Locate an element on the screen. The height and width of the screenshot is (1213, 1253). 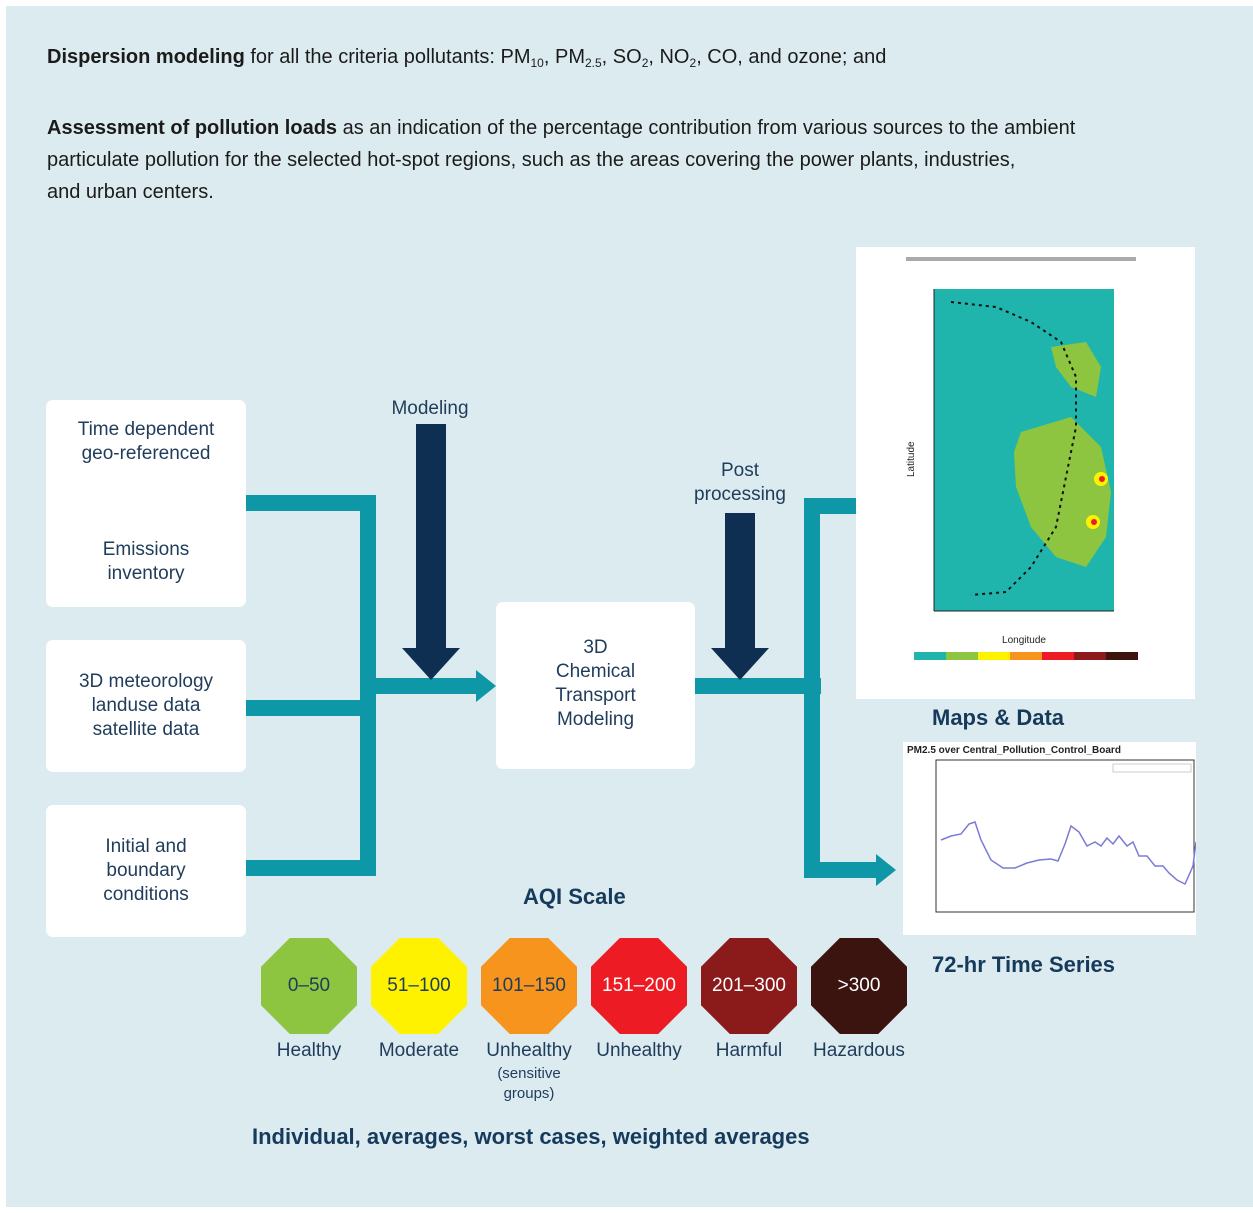
center-line3: Transport is located at coordinates (595, 695).